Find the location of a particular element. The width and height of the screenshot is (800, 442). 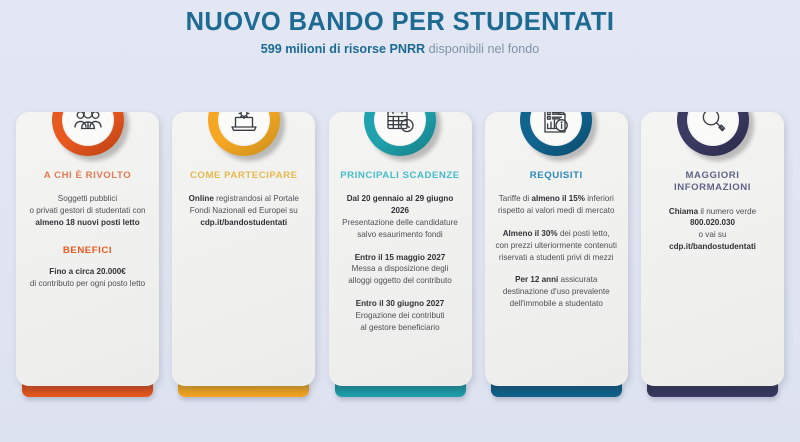

text-line: con prezzi ulteriormente contenuti is located at coordinates (556, 246).